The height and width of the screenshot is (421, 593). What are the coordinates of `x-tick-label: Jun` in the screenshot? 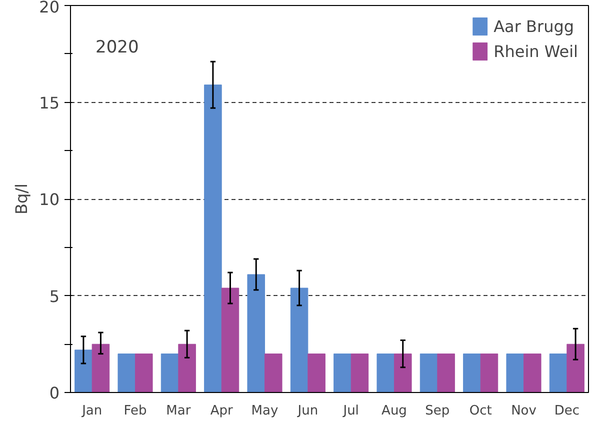 It's located at (307, 411).